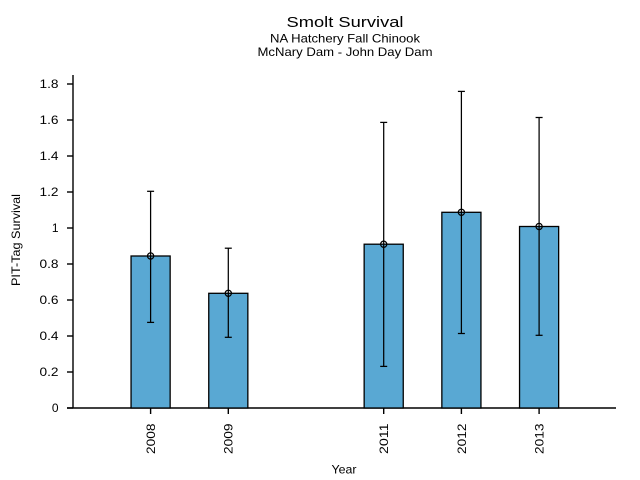 The width and height of the screenshot is (640, 480). I want to click on svg-text: 2013, so click(540, 438).